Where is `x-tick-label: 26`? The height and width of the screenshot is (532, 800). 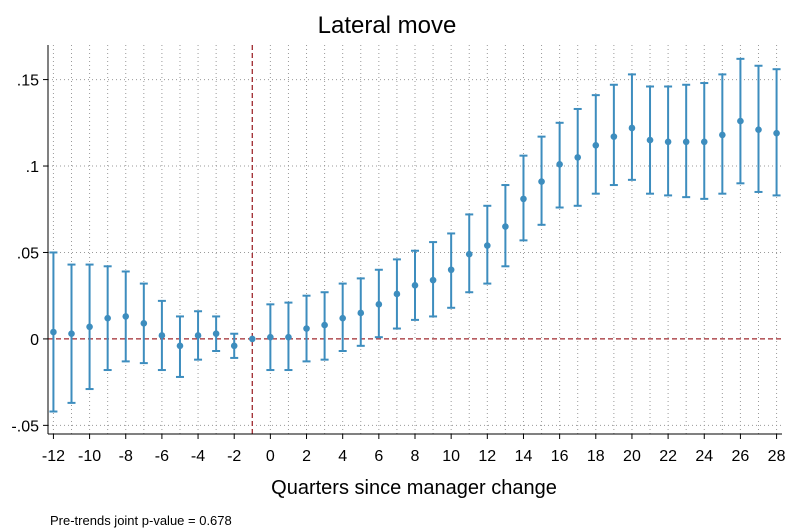 x-tick-label: 26 is located at coordinates (741, 456).